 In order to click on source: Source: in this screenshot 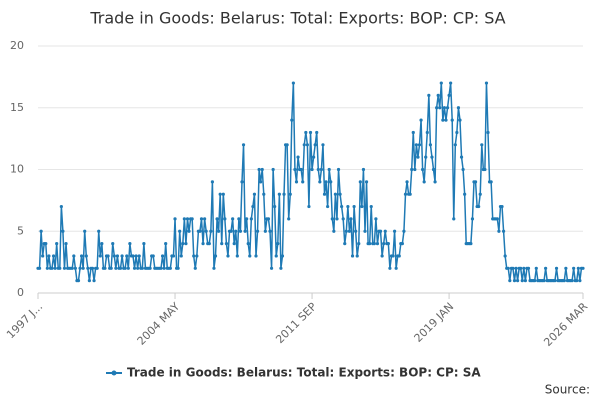, I will do `click(567, 390)`.